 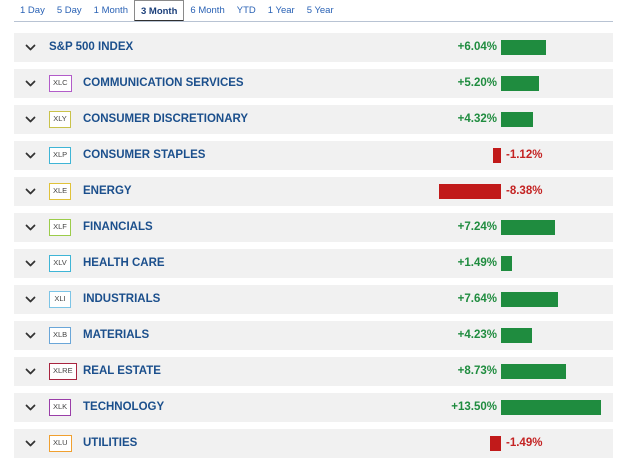 What do you see at coordinates (60, 263) in the screenshot?
I see `ticker-badge: XLV` at bounding box center [60, 263].